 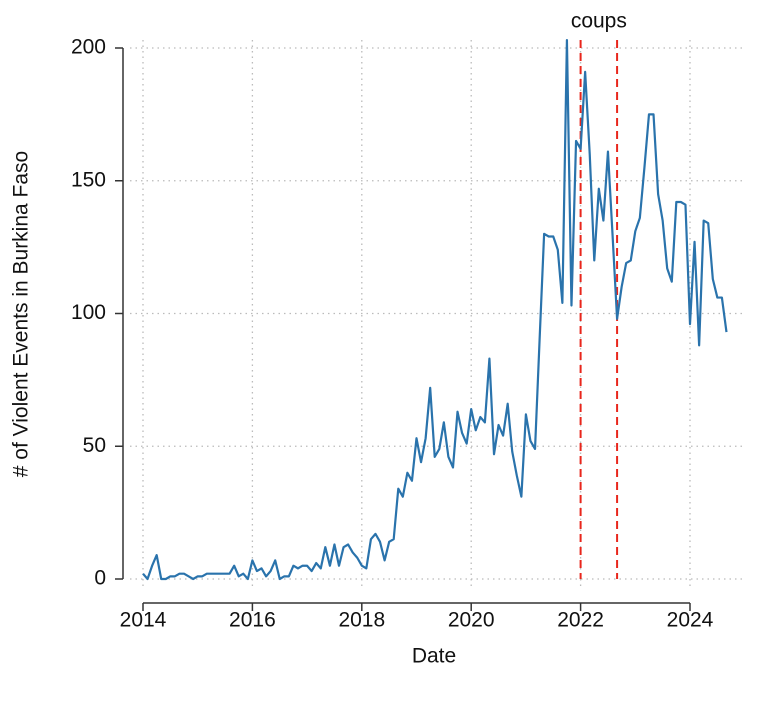 I want to click on x-tick-label: 2016, so click(x=252, y=620).